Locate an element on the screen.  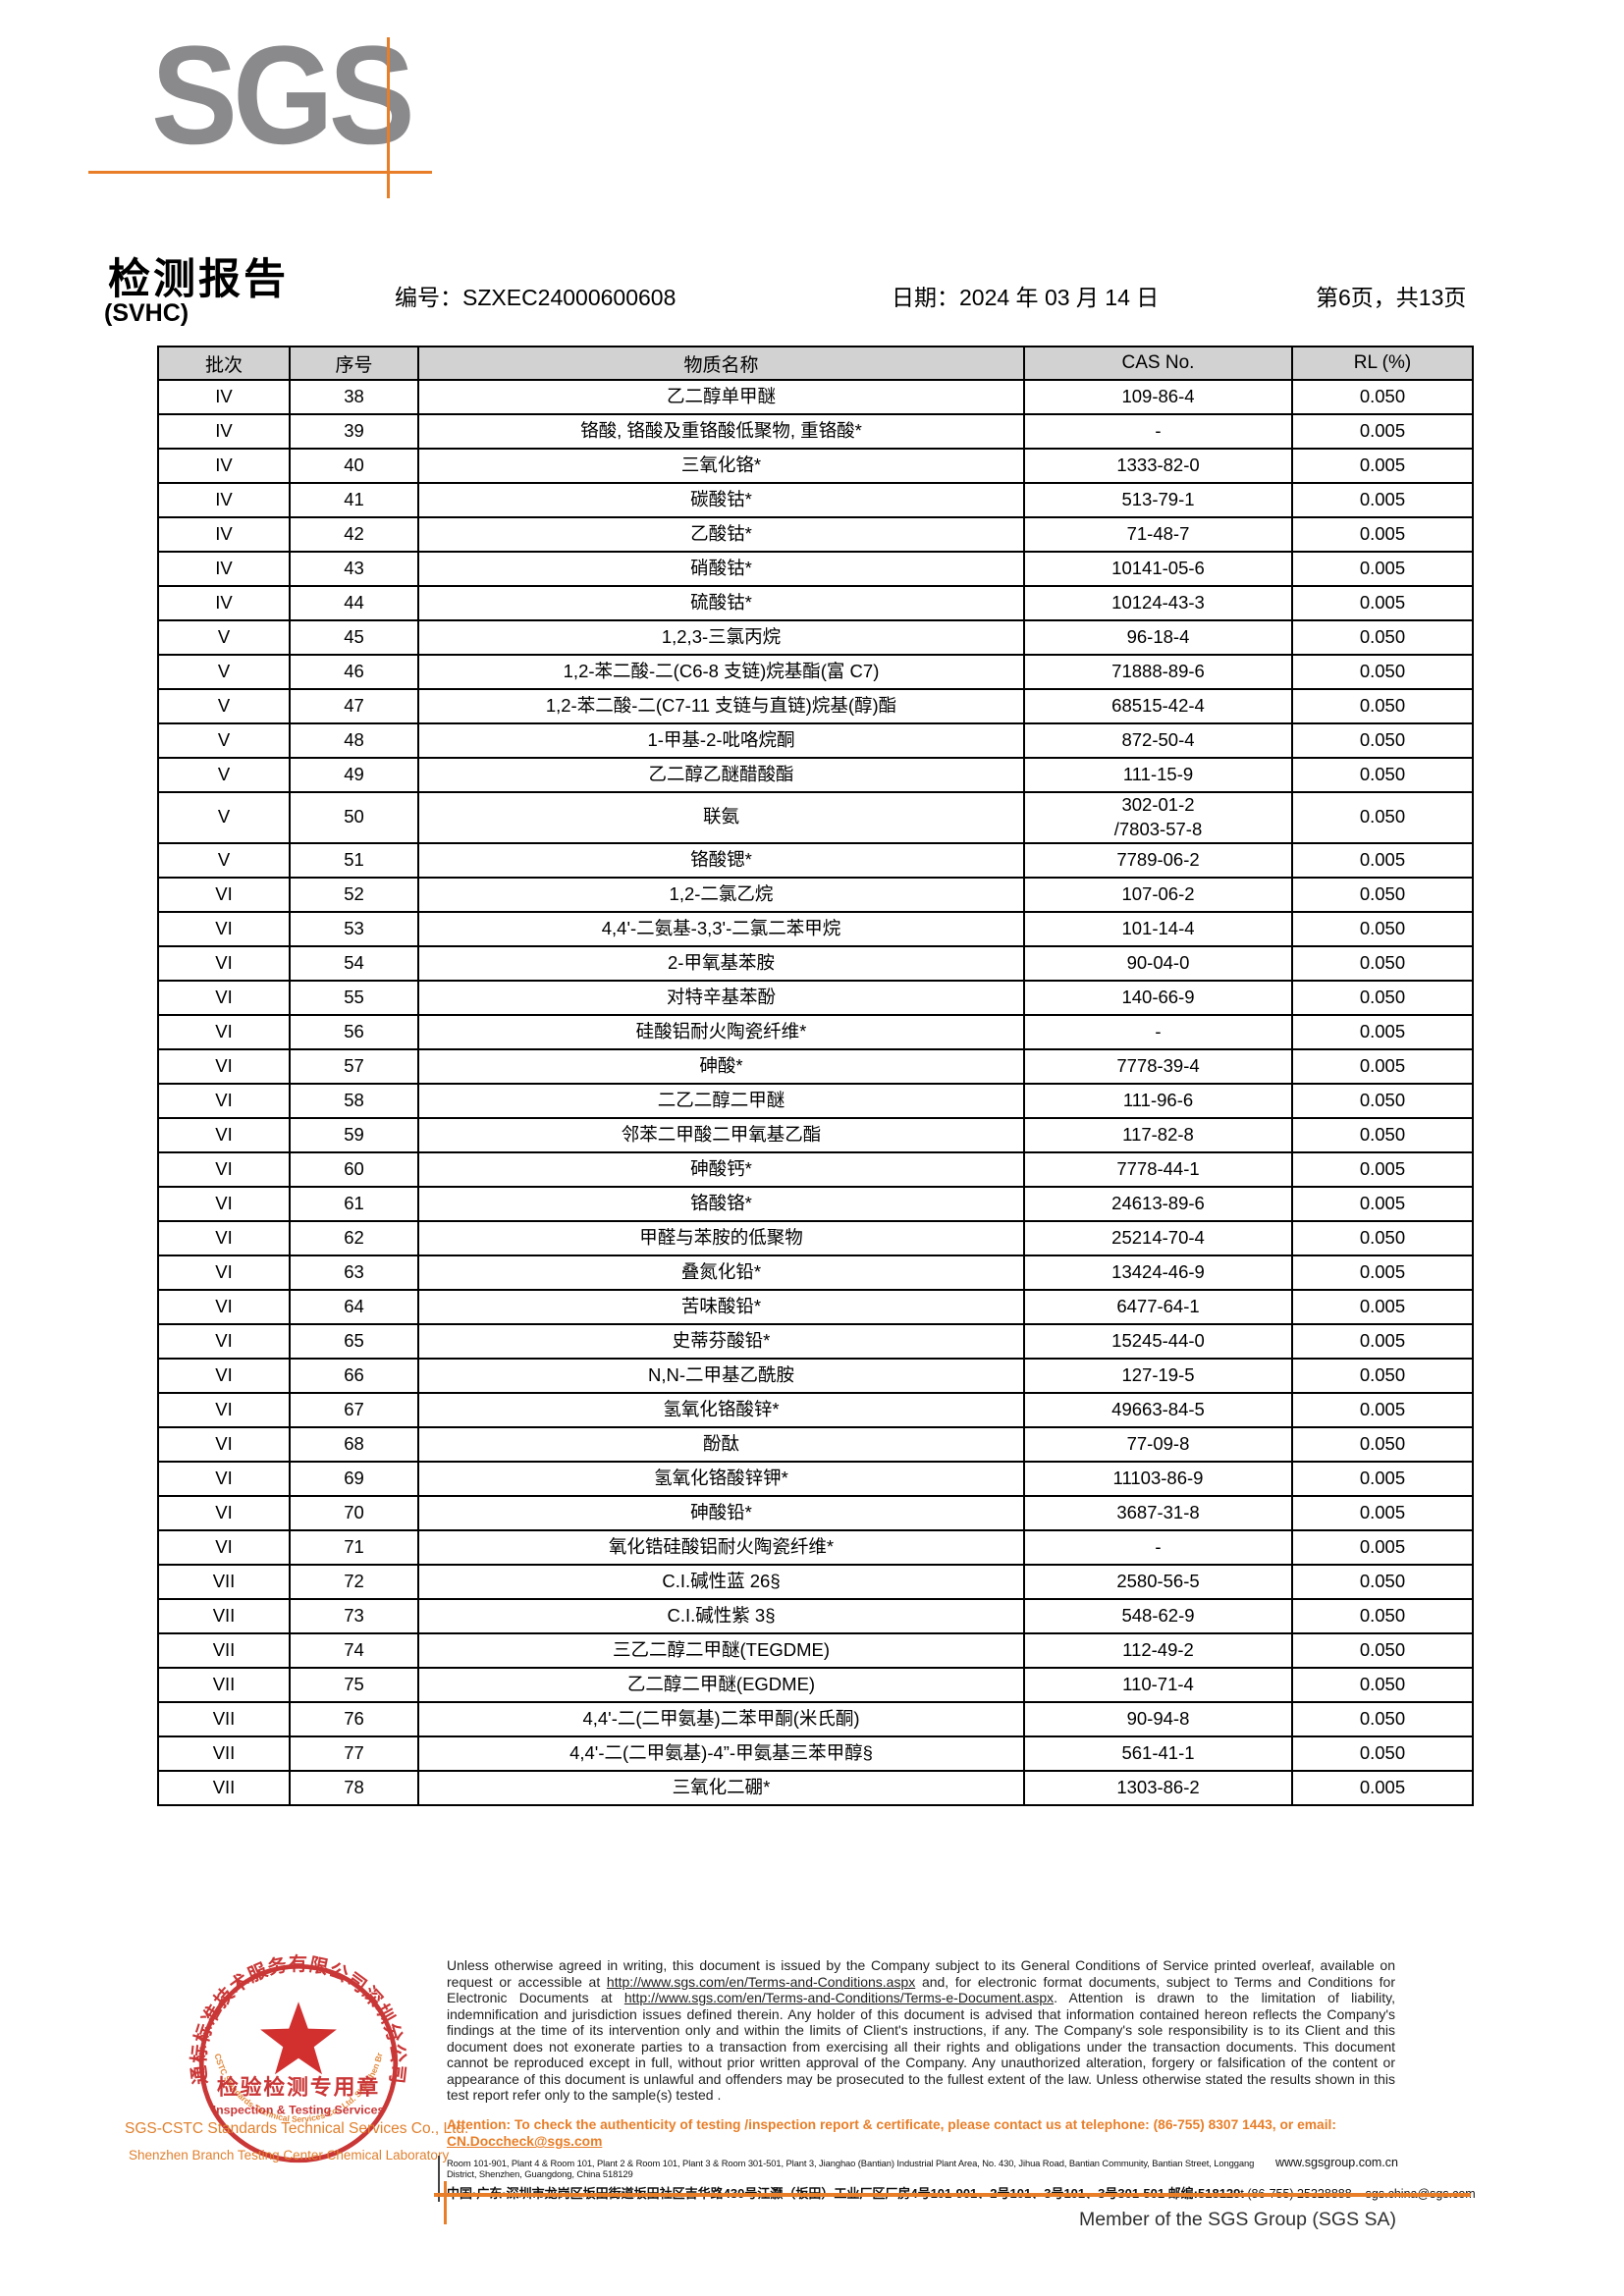
table-row: VI 64 苦味酸铅* 6477-64-1 0.005 is located at coordinates (815, 1307).